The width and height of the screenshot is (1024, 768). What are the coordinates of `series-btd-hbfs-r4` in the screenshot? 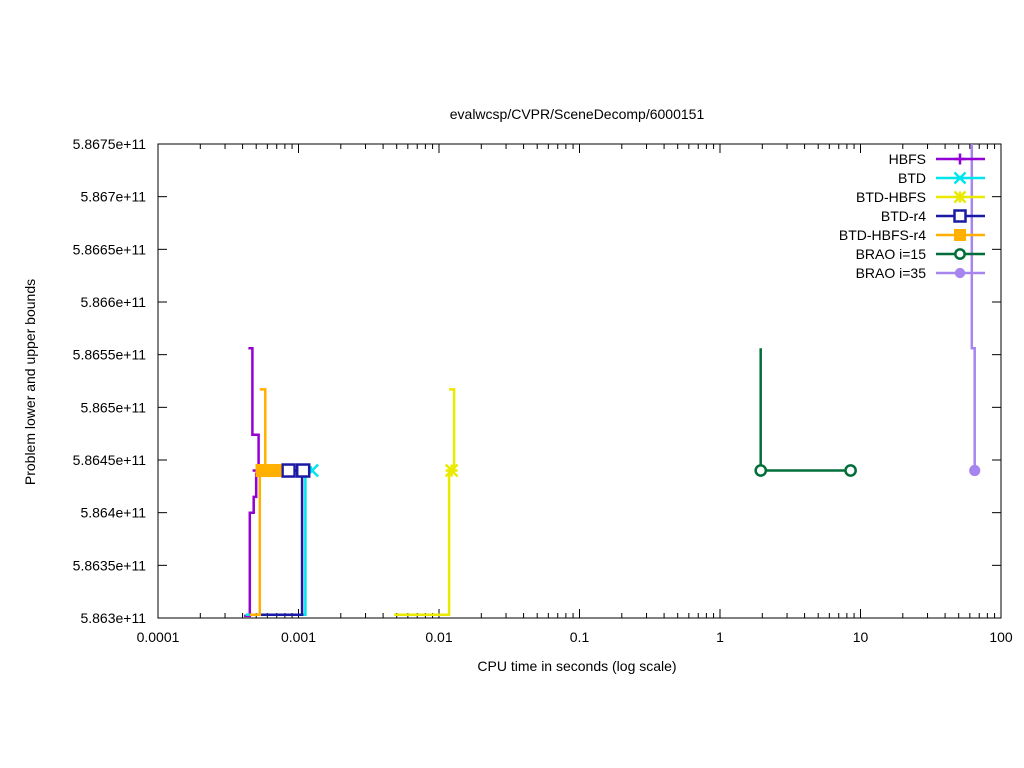 It's located at (265, 502).